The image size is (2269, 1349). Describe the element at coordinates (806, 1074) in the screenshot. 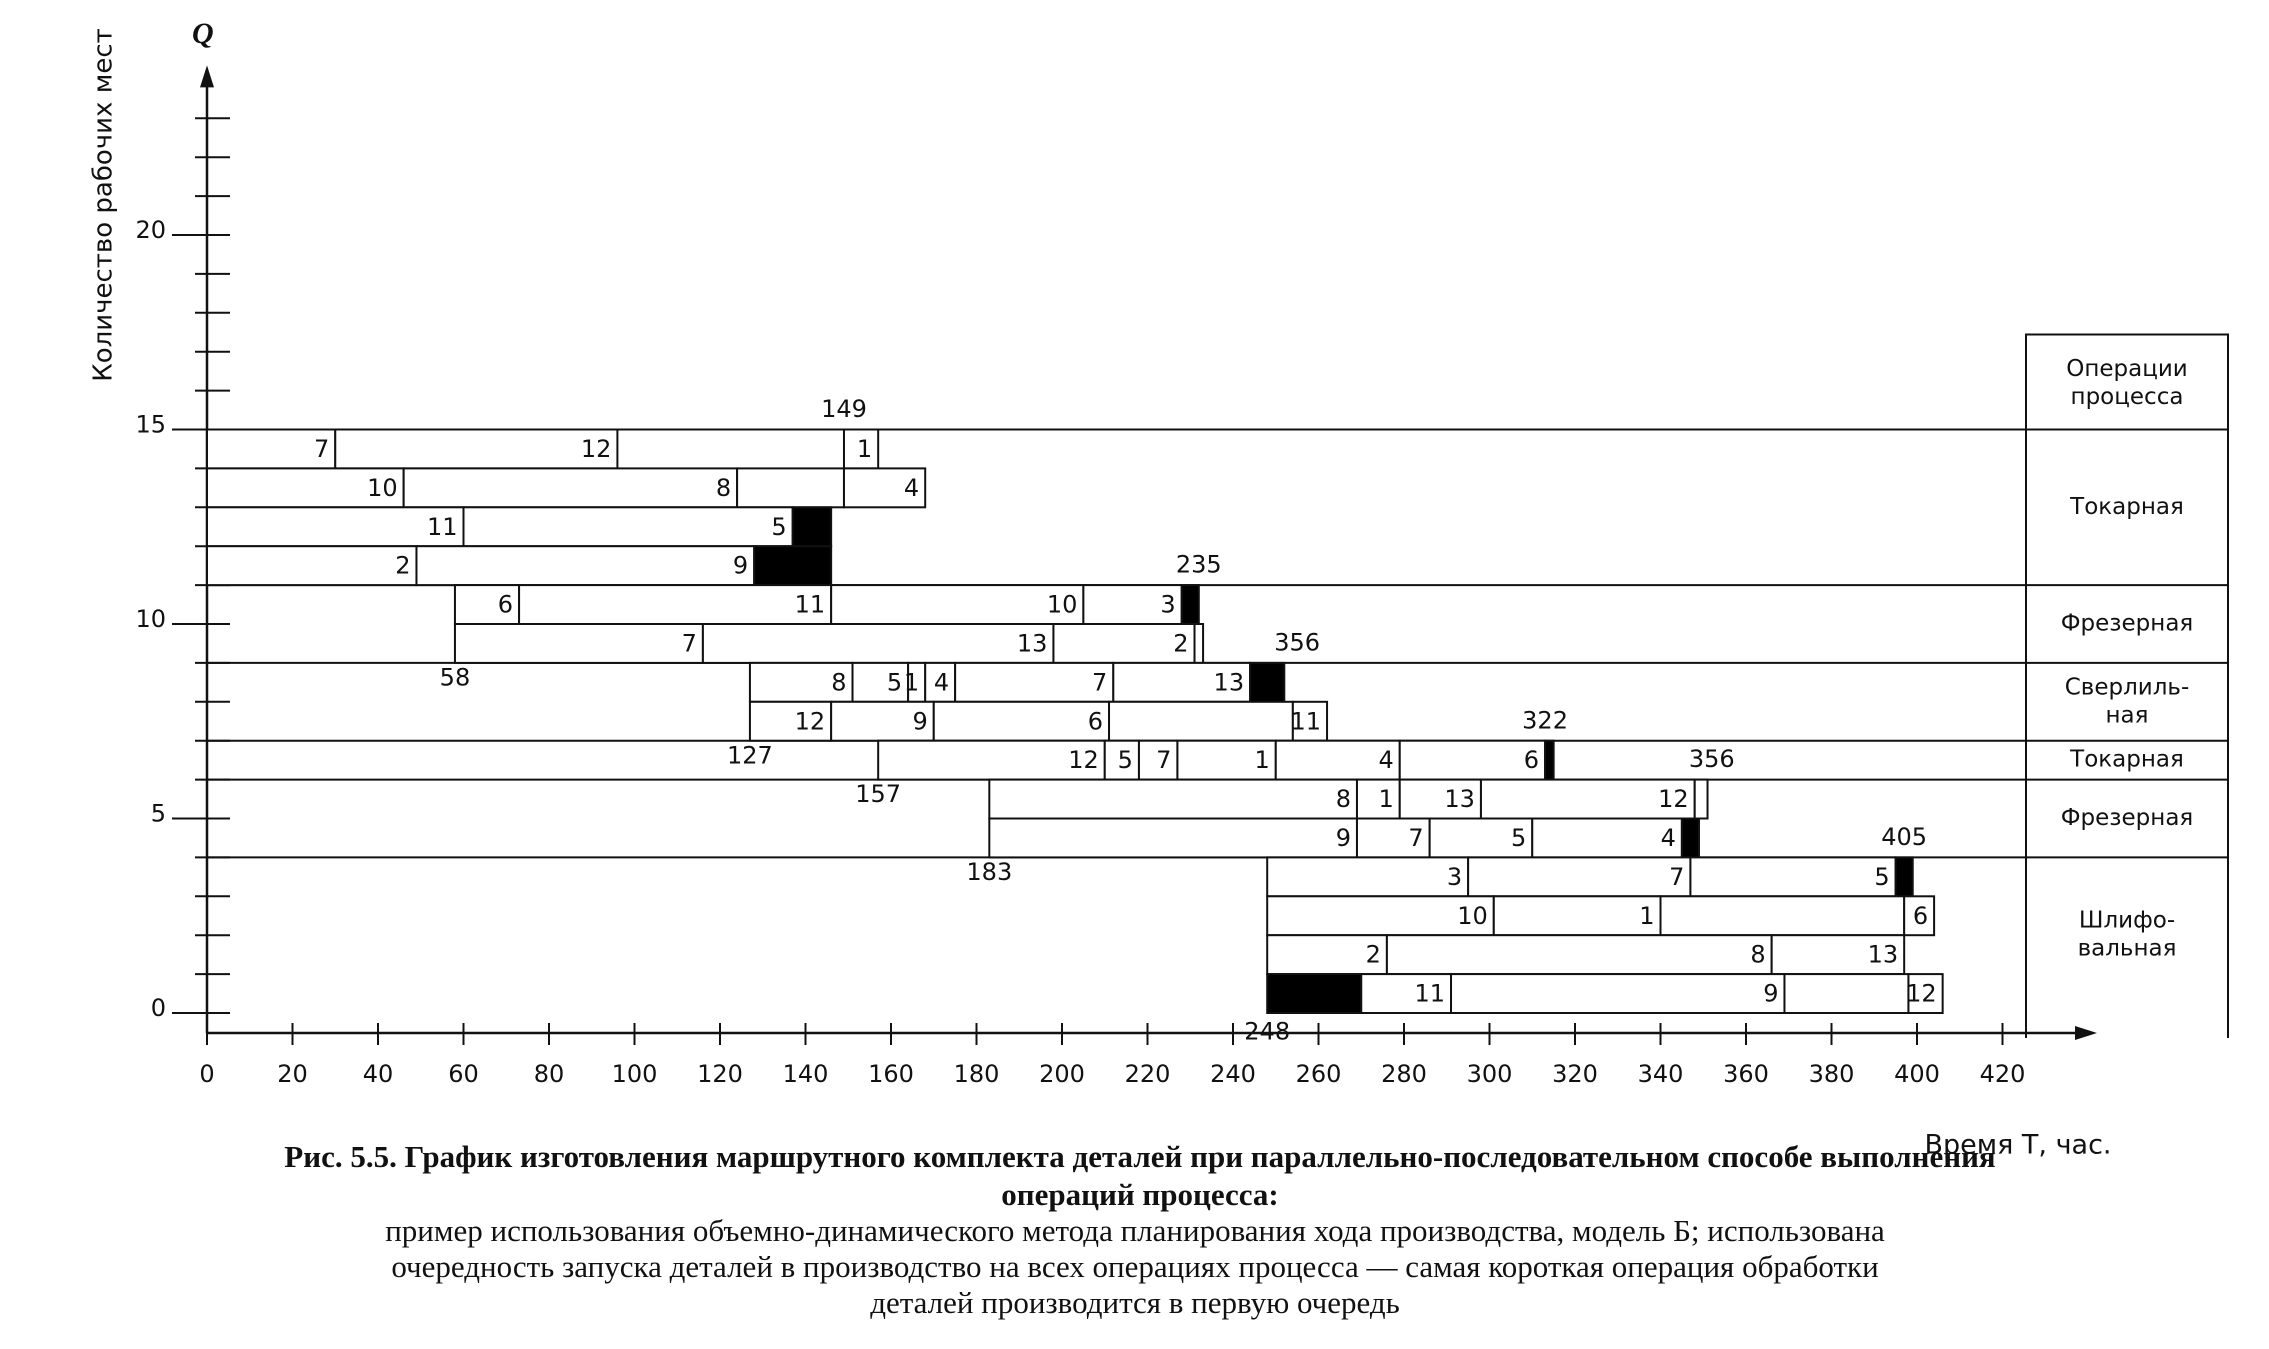

I see `x-tick-label: 140` at that location.